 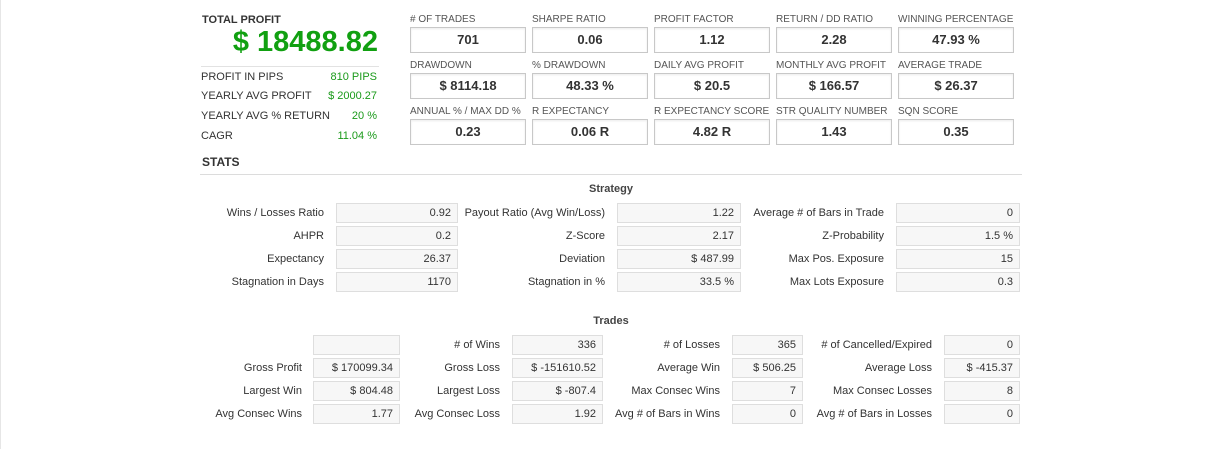 I want to click on strategy-value: 0.92, so click(x=397, y=213).